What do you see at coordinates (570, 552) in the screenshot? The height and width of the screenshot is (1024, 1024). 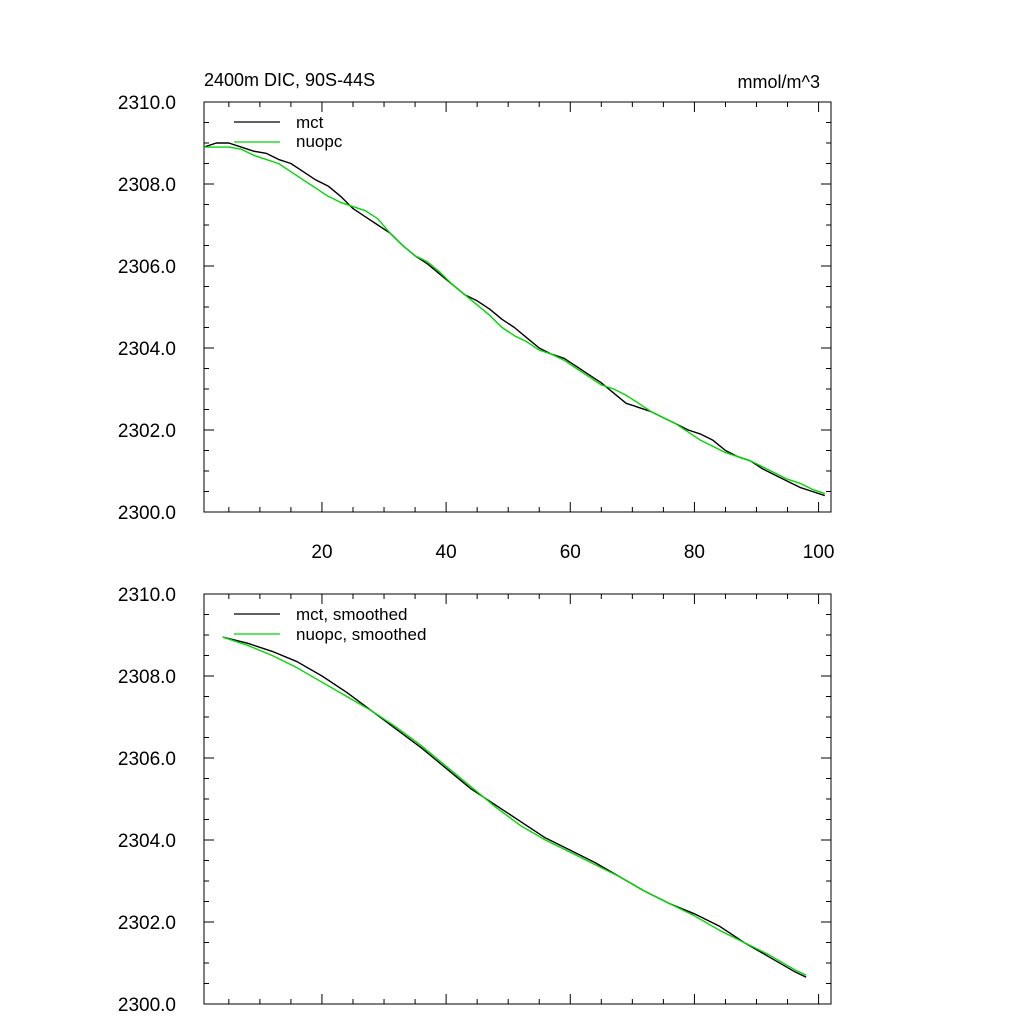 I see `x-tick-label: 60` at bounding box center [570, 552].